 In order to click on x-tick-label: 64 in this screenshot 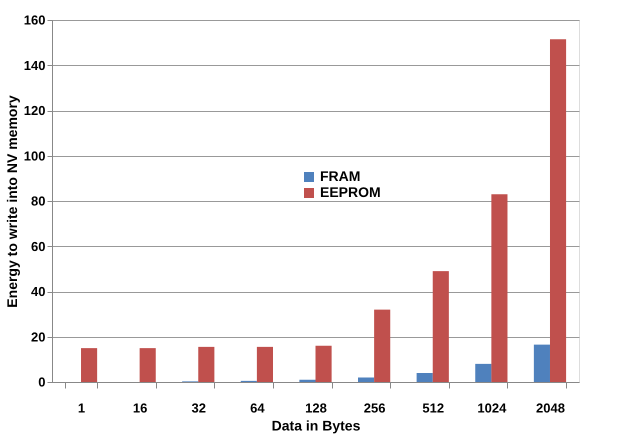, I will do `click(258, 408)`.